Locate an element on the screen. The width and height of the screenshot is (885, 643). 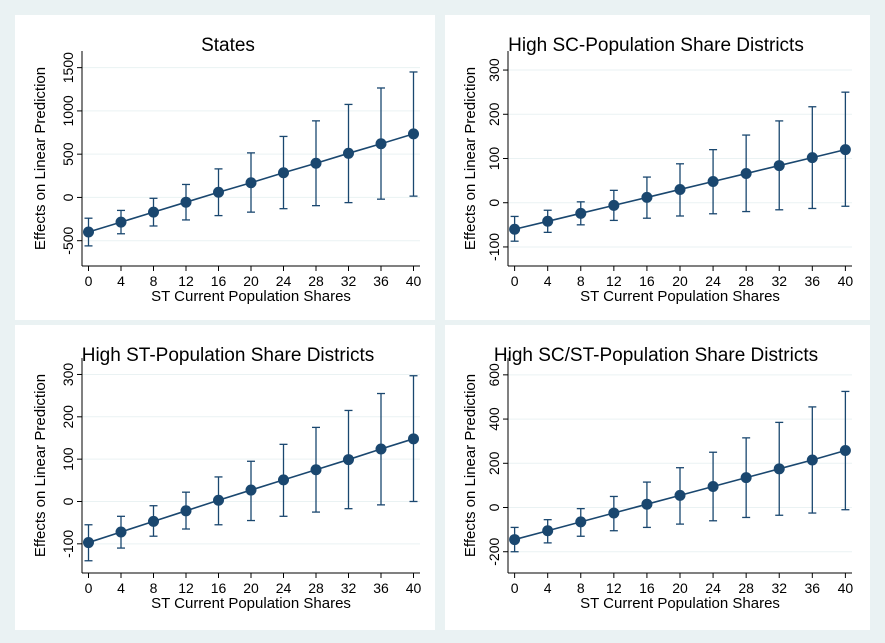
y-tick-label: 0 is located at coordinates (68, 501).